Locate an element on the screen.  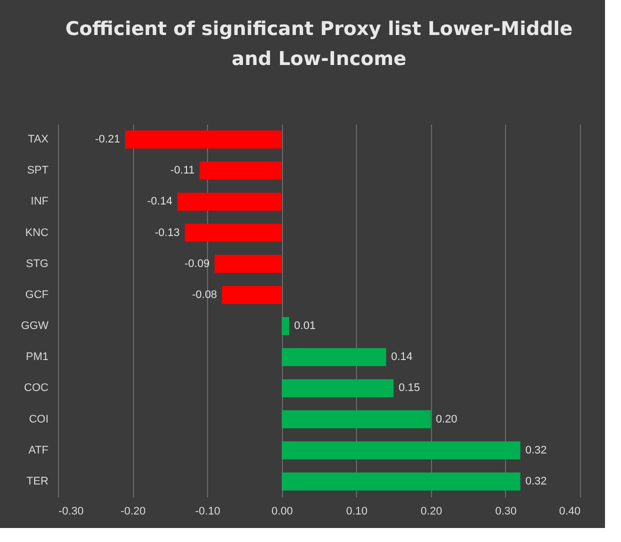
chart-title: Cofficient of significant Proxy list Lower-Middle and Low-Income is located at coordinates (319, 44).